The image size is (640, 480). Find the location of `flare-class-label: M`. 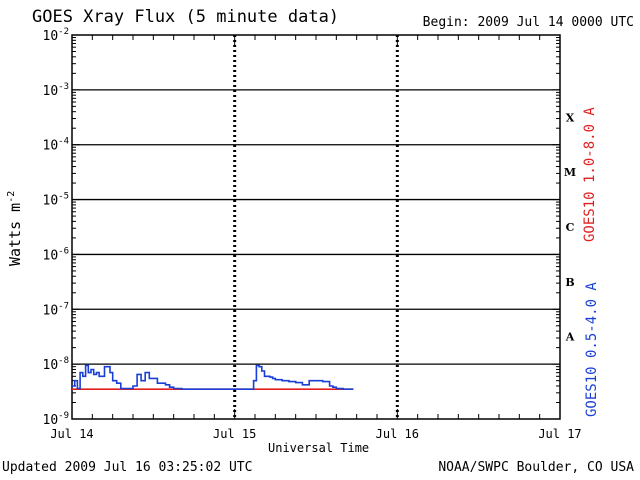

flare-class-label: M is located at coordinates (570, 172).